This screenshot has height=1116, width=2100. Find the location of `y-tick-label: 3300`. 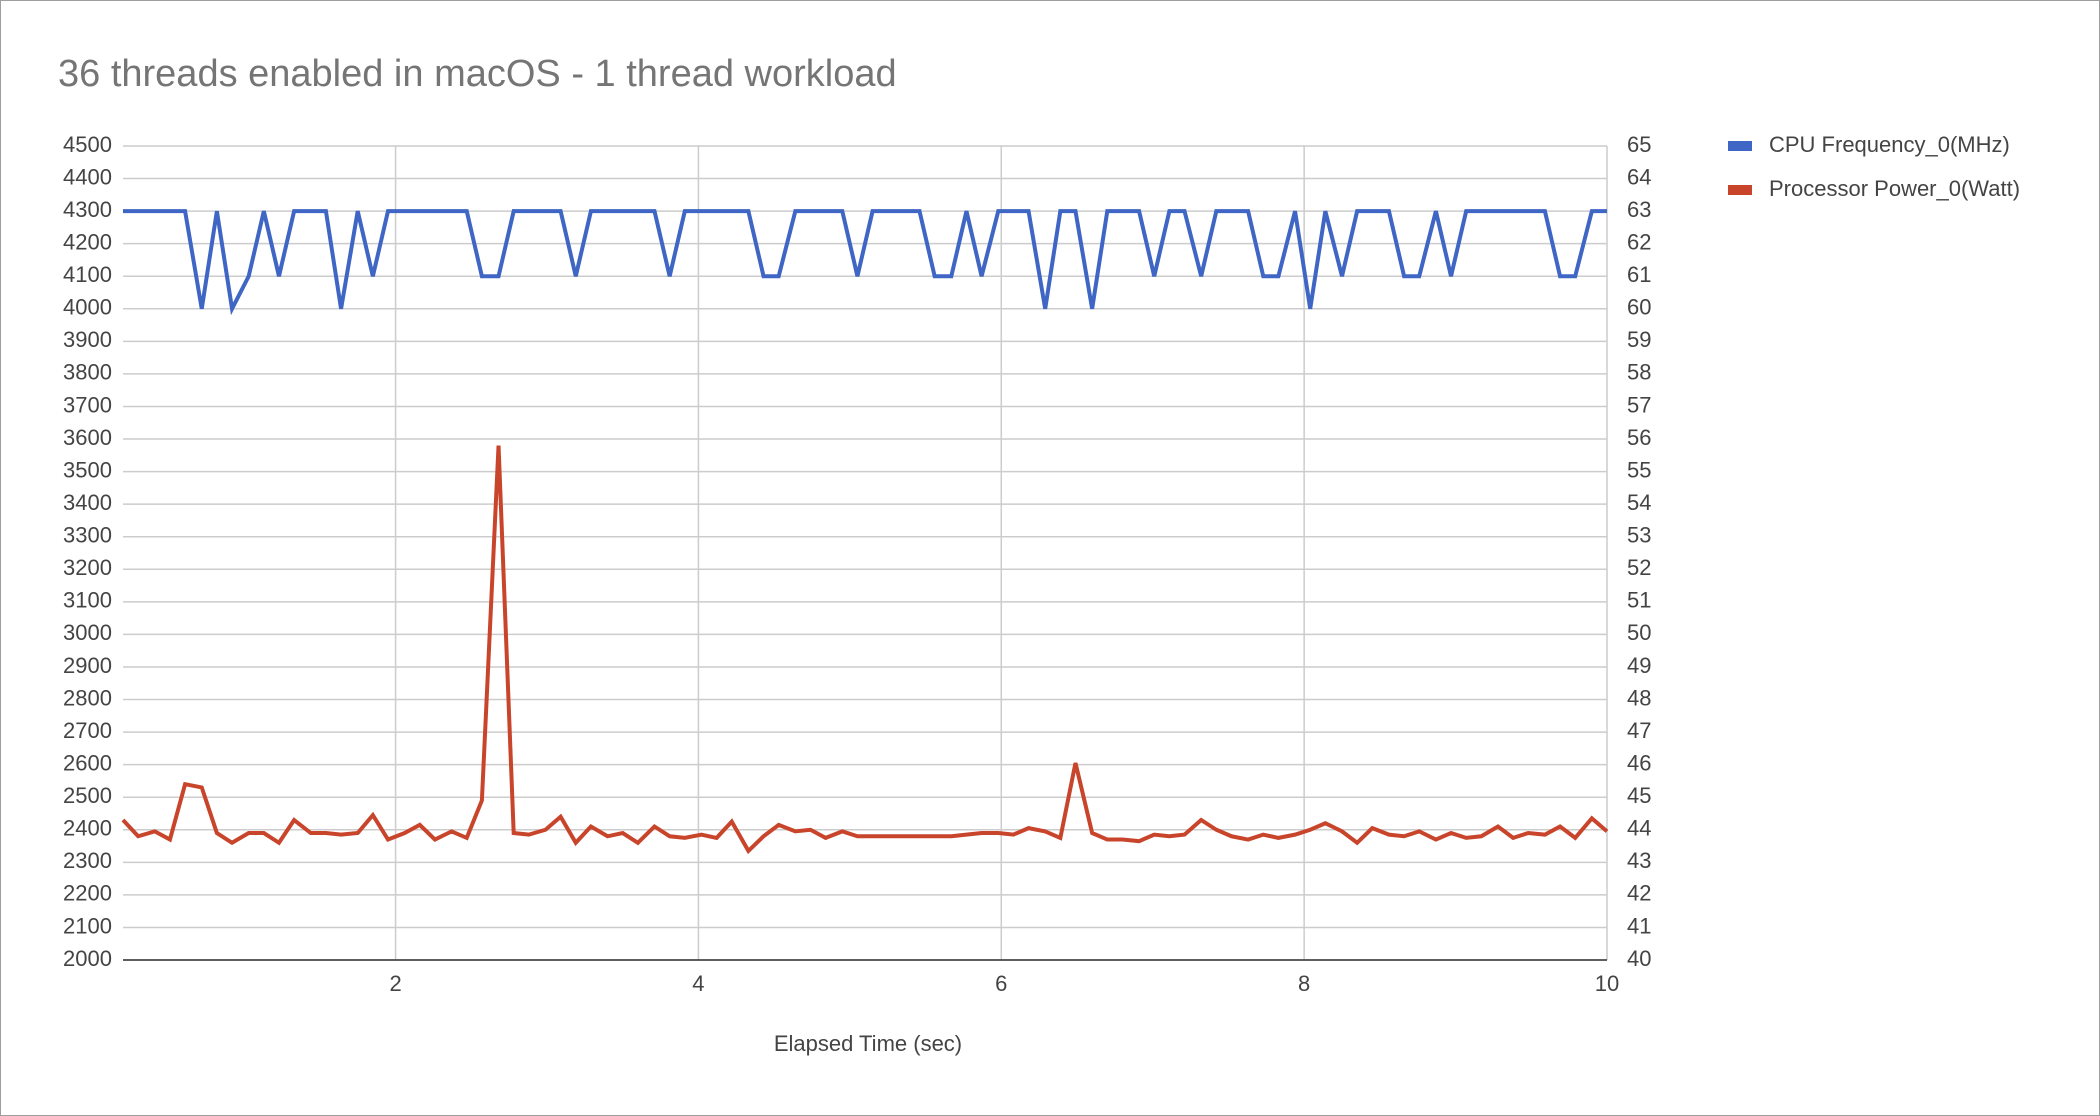

y-tick-label: 3300 is located at coordinates (87, 535).